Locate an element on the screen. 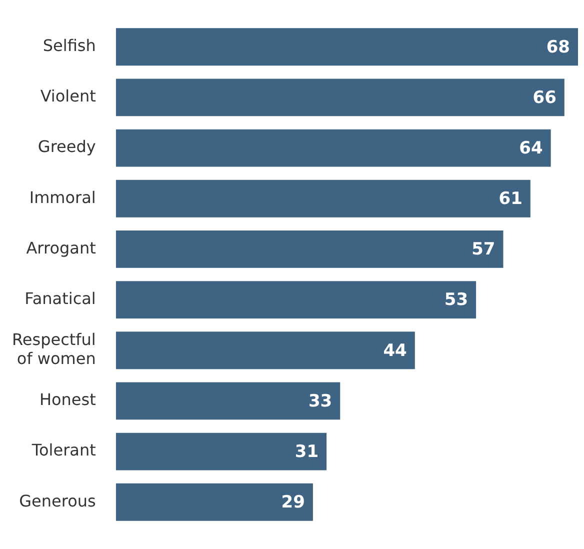  y-tick-label: Honest is located at coordinates (67, 400).